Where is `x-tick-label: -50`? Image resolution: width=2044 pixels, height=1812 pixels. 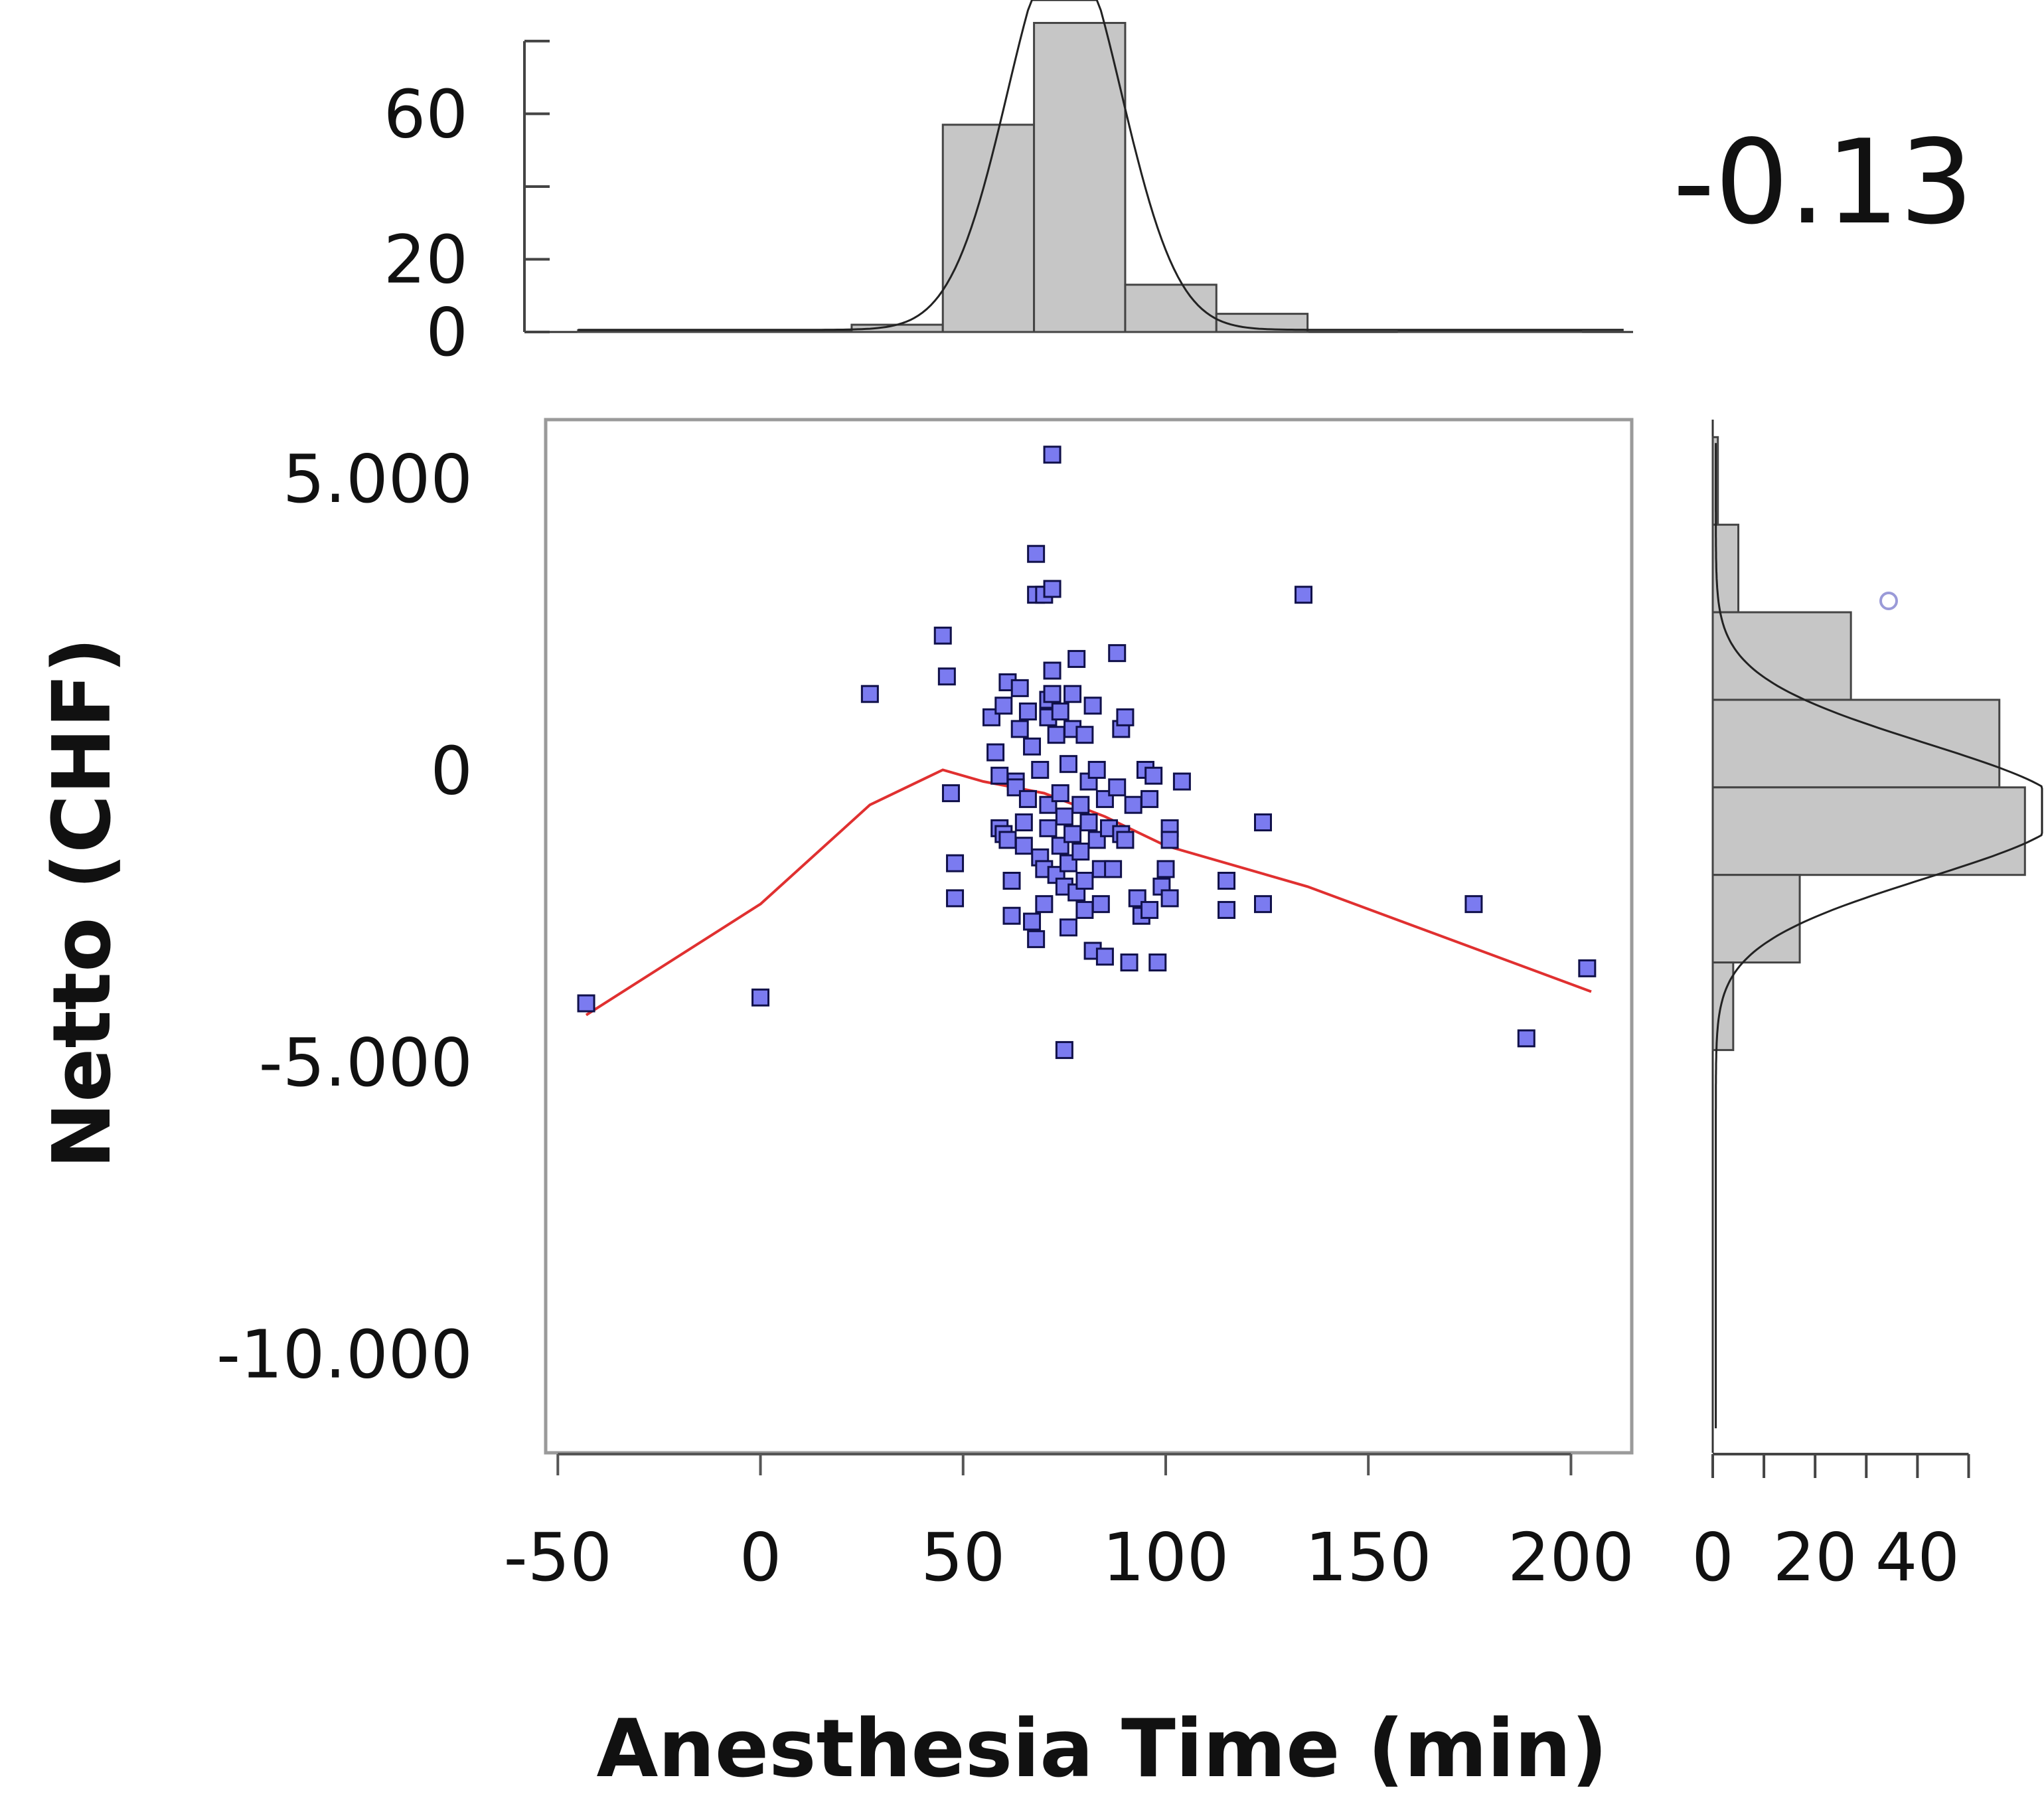
x-tick-label: -50 is located at coordinates (558, 1557).